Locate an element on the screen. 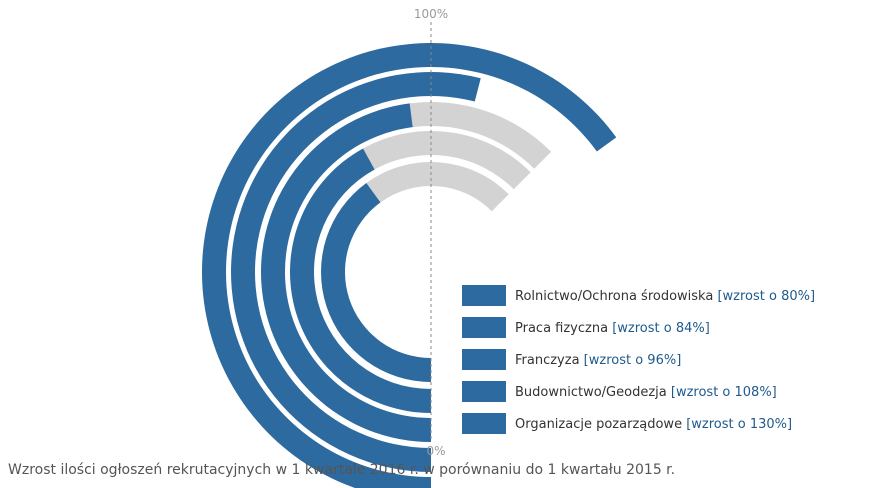  legend-item: Organizacje pozarządowe [wzrost o 130%] is located at coordinates (627, 423).